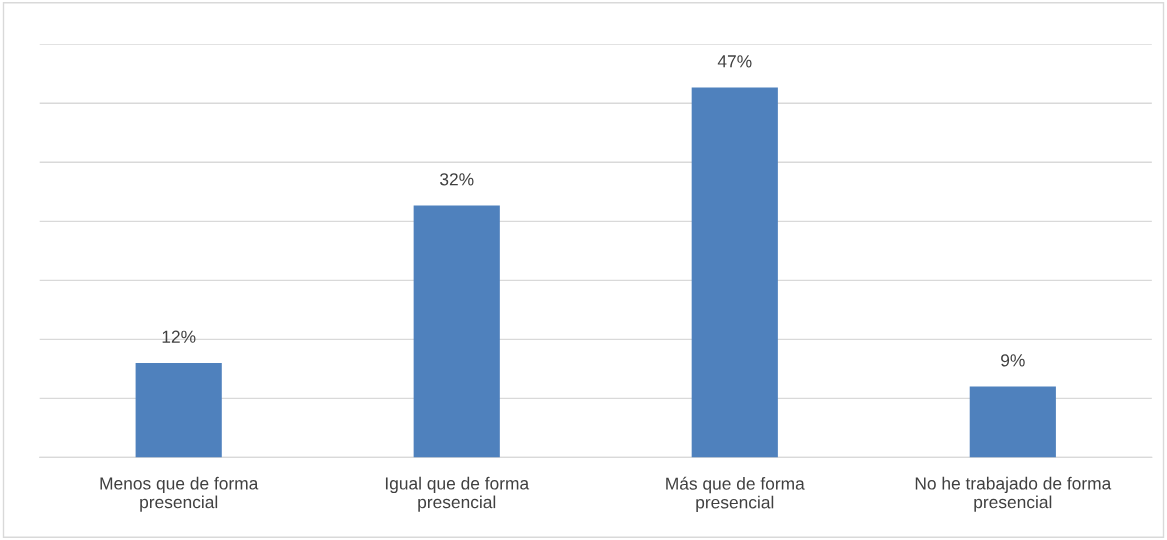 This screenshot has height=540, width=1167. I want to click on x-tick-label: Más que de forma presencial, so click(735, 494).